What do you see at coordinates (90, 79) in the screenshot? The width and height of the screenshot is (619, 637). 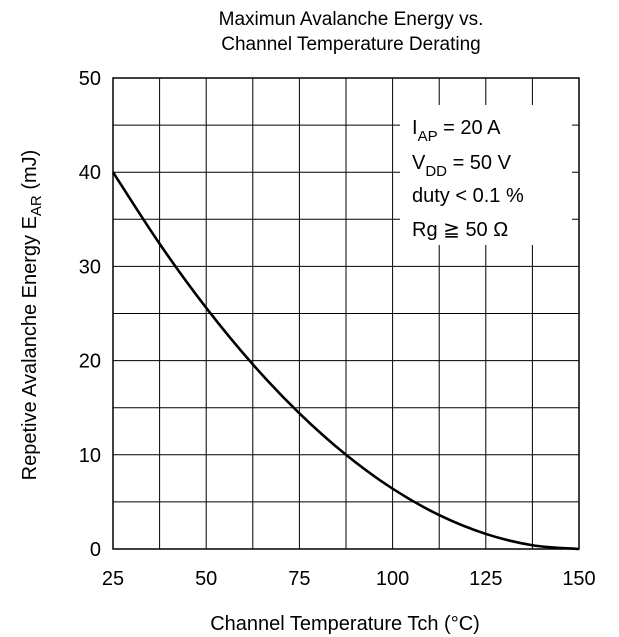 I see `y-tick-label: 50` at bounding box center [90, 79].